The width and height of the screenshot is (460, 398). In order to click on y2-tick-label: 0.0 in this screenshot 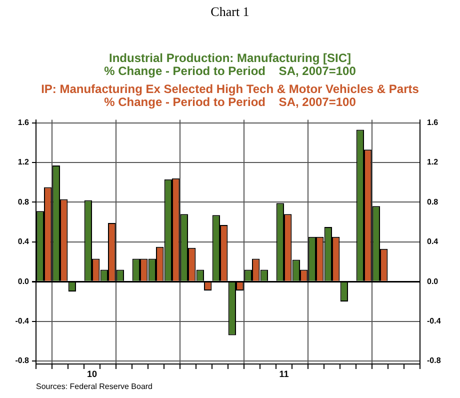, I will do `click(433, 281)`.